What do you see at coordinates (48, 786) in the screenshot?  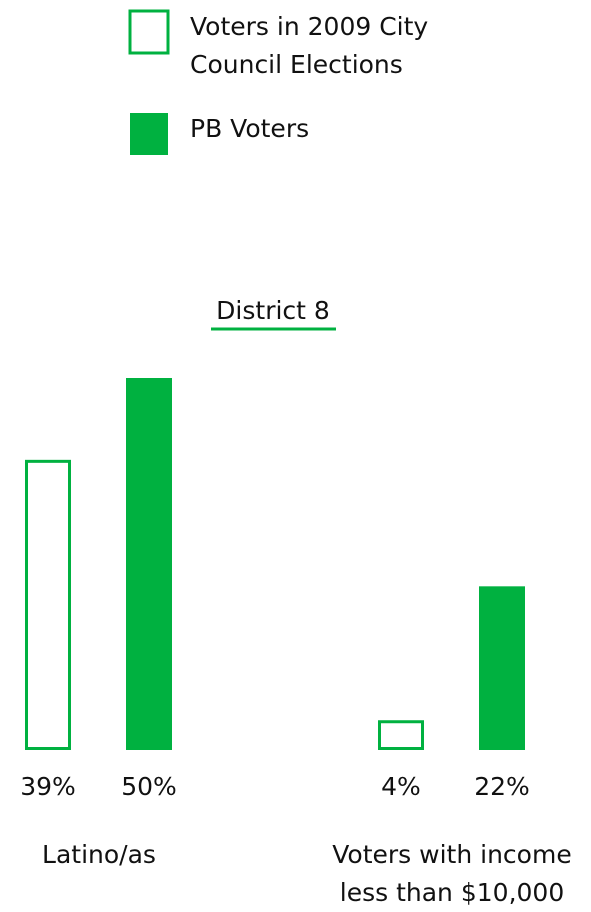 I see `value-label: 39%` at bounding box center [48, 786].